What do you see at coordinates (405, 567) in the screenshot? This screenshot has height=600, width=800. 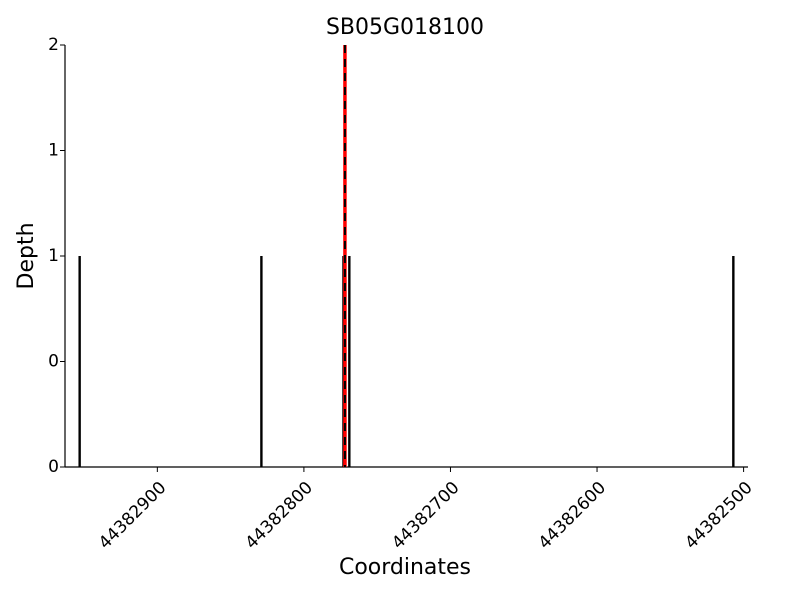 I see `x-axis-label: Coordinates` at bounding box center [405, 567].